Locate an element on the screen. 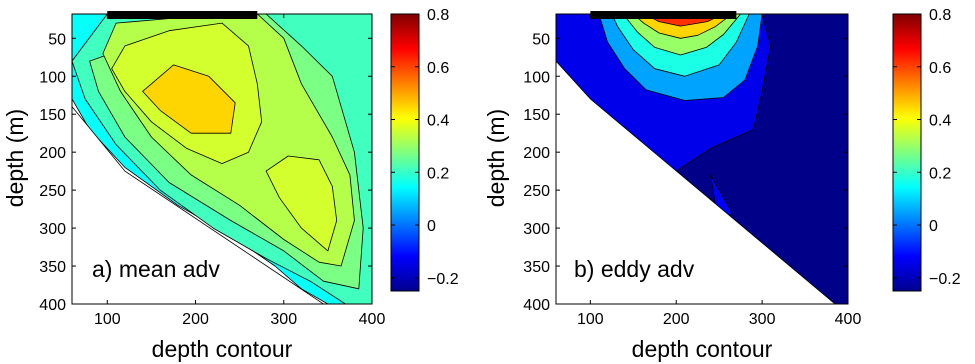  panel-annotation: a) mean adv is located at coordinates (156, 269).